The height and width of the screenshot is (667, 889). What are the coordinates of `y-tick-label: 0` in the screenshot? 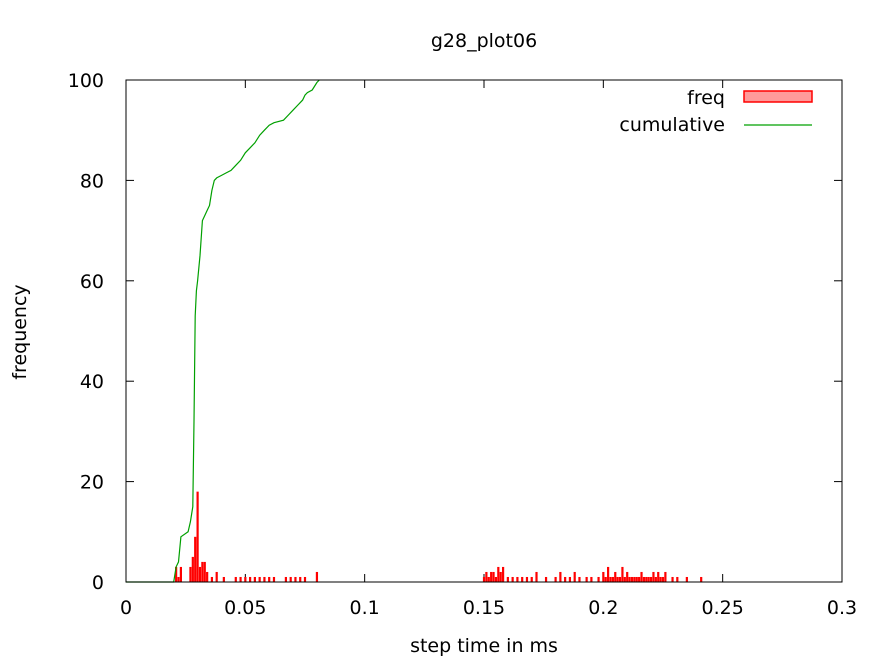 It's located at (98, 583).